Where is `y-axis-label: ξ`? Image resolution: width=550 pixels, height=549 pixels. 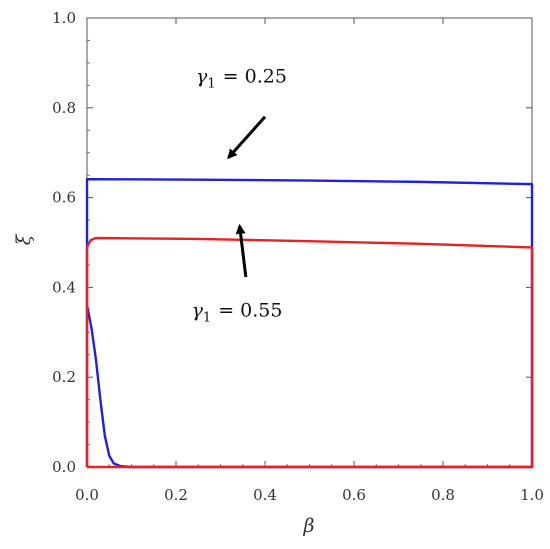
y-axis-label: ξ is located at coordinates (24, 239).